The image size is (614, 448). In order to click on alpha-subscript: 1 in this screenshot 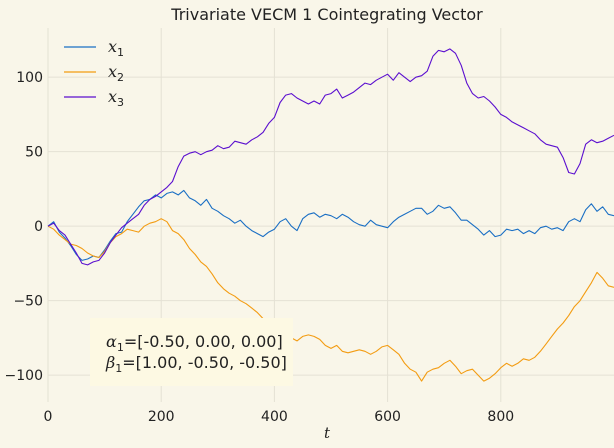, I will do `click(120, 347)`.